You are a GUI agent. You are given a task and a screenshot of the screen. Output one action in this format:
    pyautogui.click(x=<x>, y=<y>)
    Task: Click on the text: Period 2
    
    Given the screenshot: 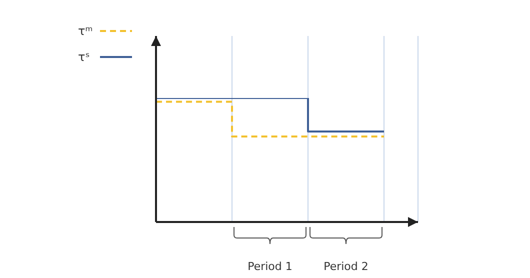 What is the action you would take?
    pyautogui.click(x=346, y=266)
    